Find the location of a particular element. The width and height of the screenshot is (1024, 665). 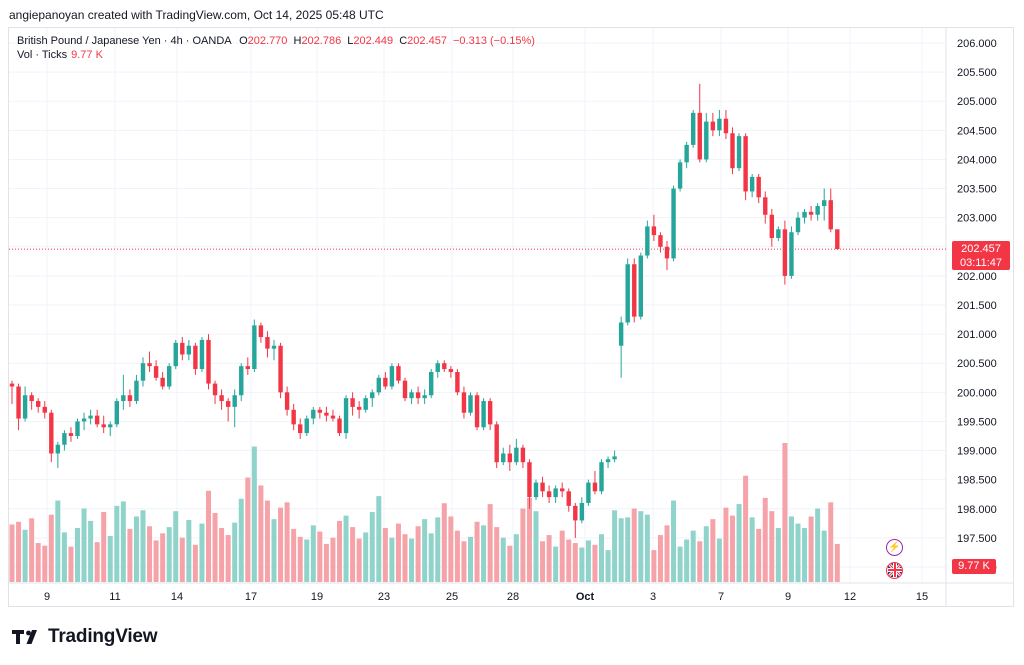

volume-label: Vol · Ticks is located at coordinates (42, 55).